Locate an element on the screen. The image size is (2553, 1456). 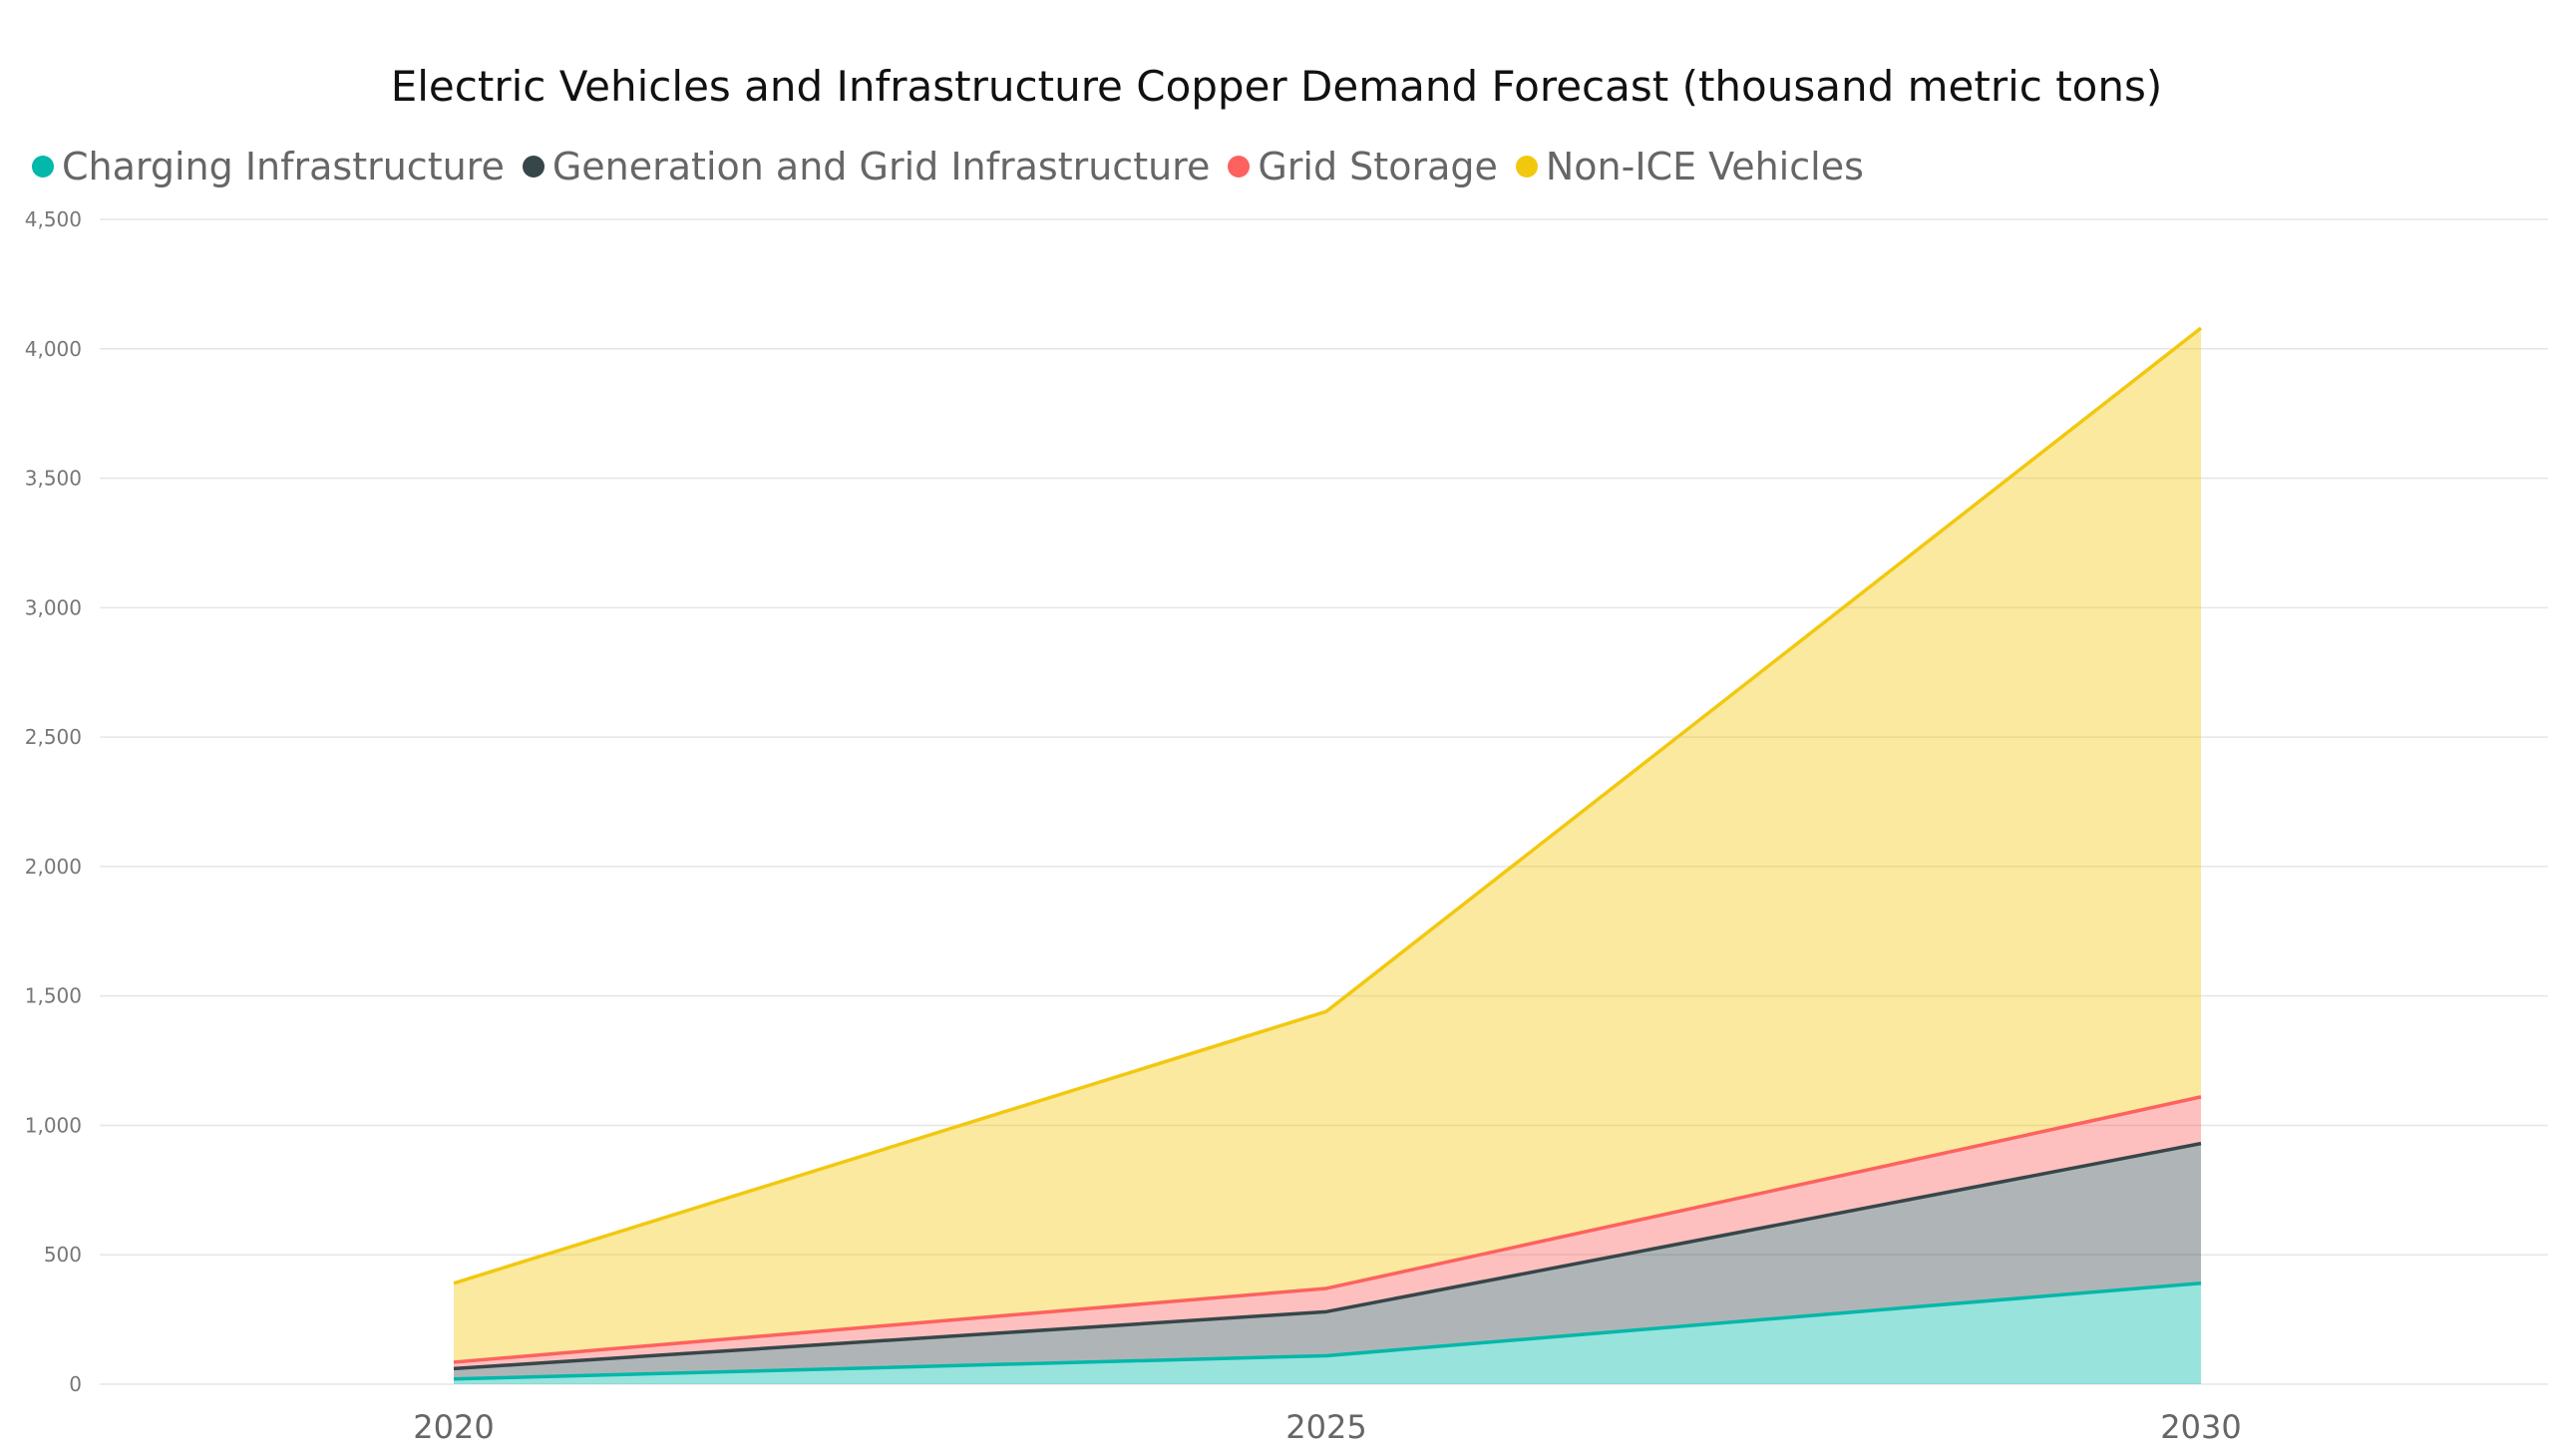
area-charging-infrastructure is located at coordinates (1328, 1333).